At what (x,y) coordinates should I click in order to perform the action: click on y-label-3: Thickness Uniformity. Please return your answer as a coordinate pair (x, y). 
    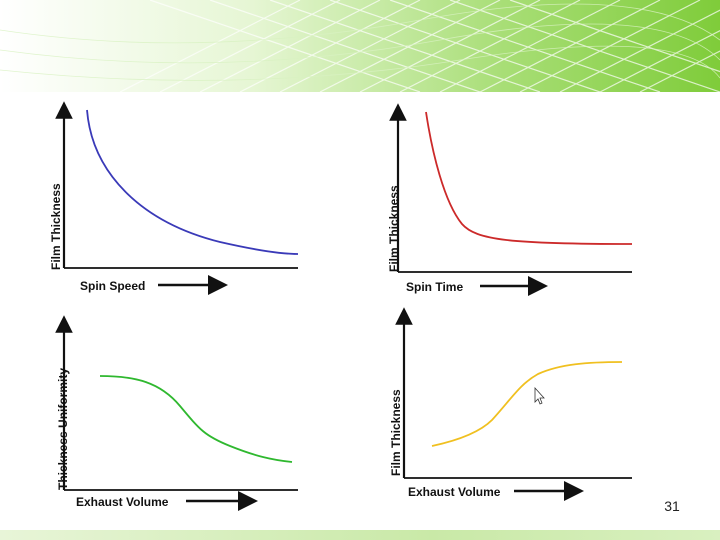
    Looking at the image, I should click on (63, 429).